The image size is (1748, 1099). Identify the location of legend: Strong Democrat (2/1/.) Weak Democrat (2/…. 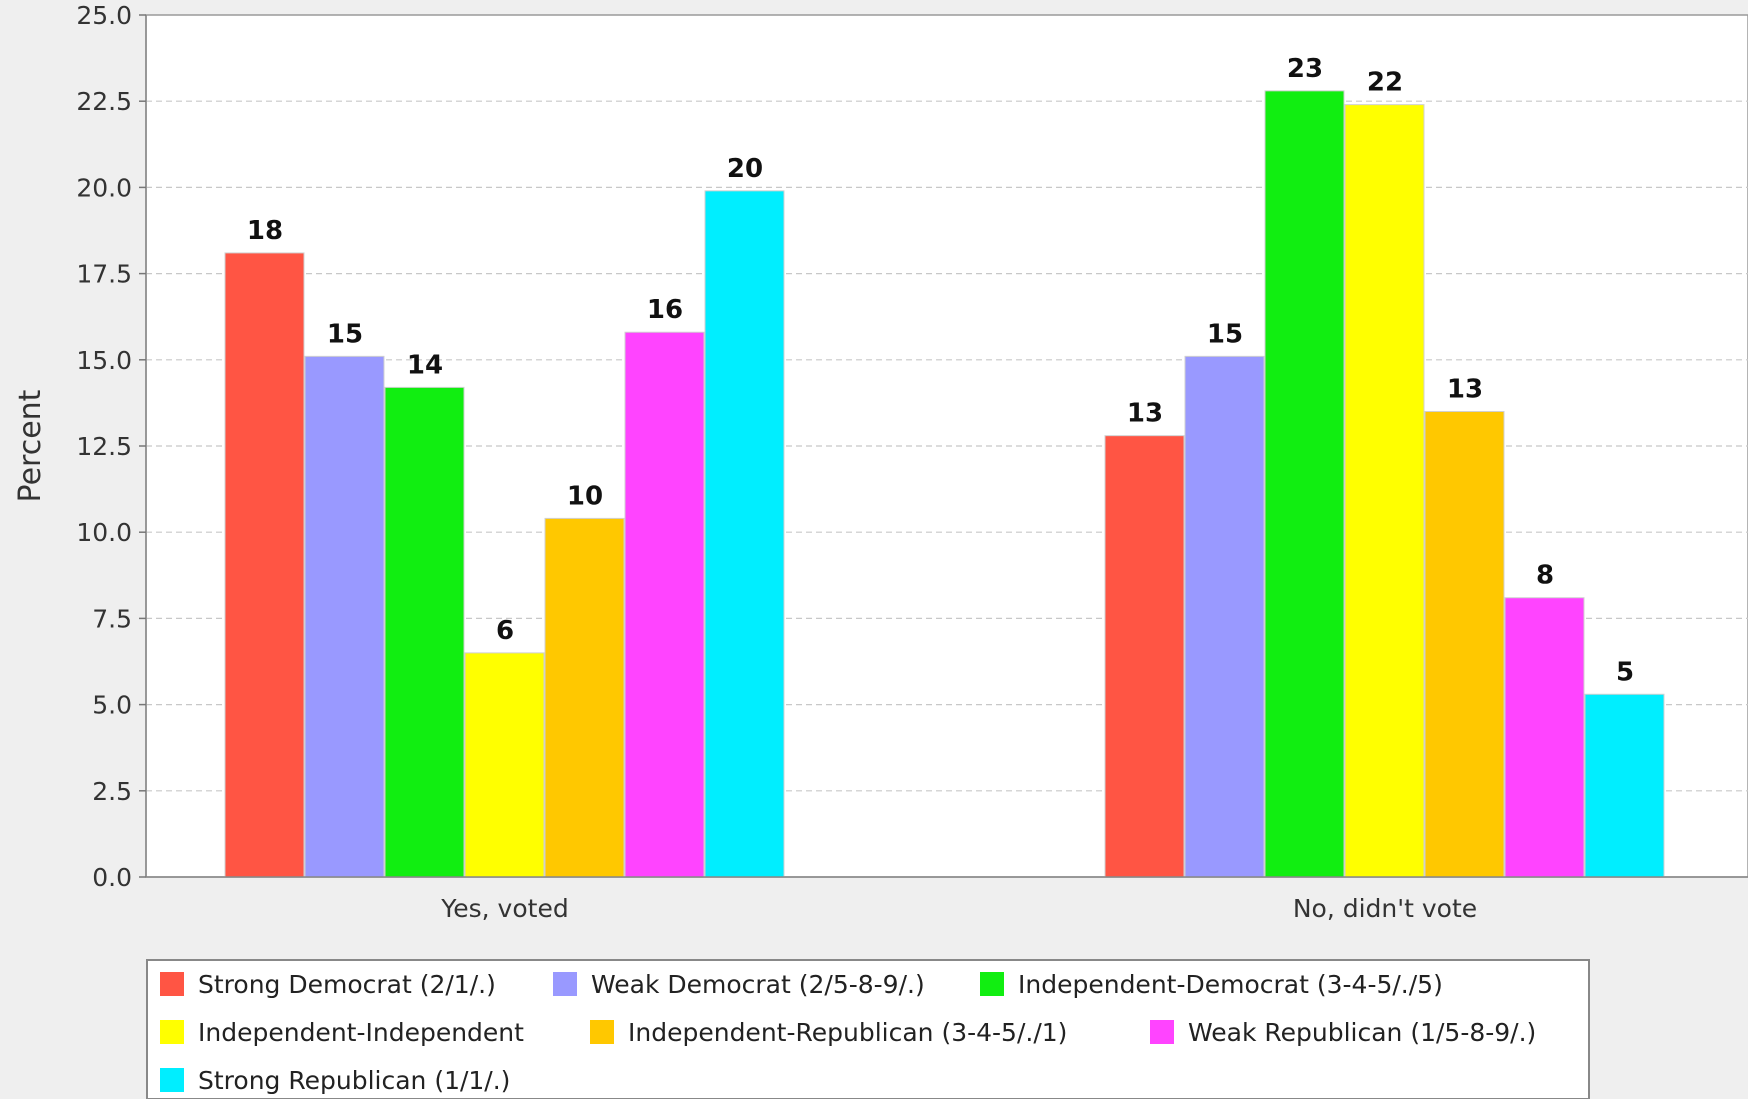
(868, 1029).